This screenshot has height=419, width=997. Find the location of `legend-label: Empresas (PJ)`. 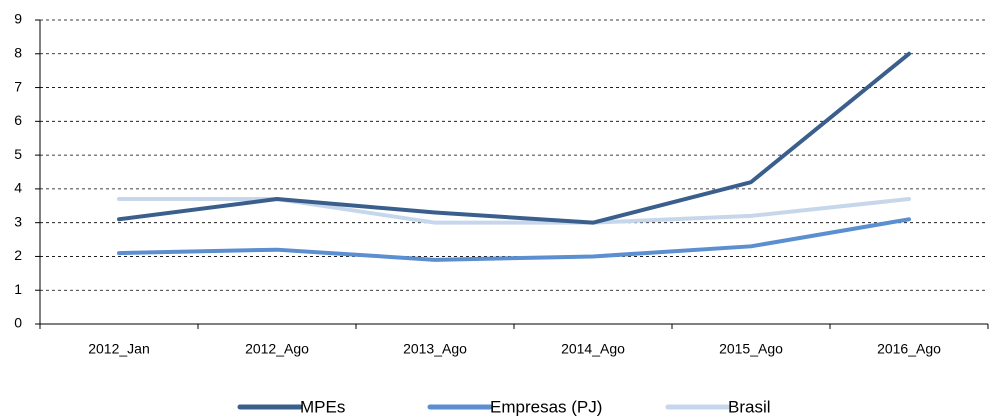

legend-label: Empresas (PJ) is located at coordinates (546, 406).